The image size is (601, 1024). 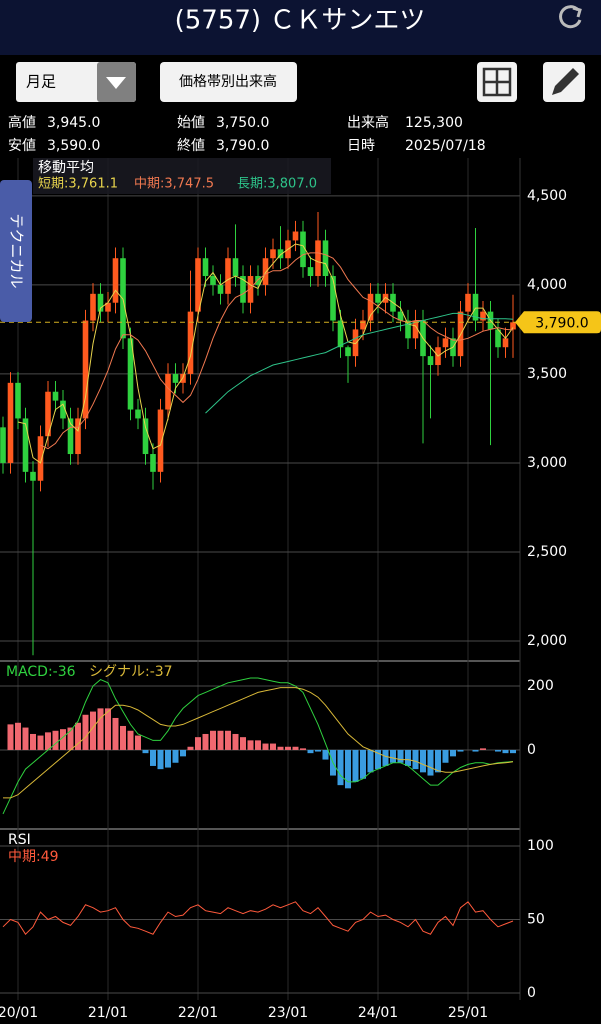 What do you see at coordinates (41, 82) in the screenshot?
I see `dropdown-label: 月足` at bounding box center [41, 82].